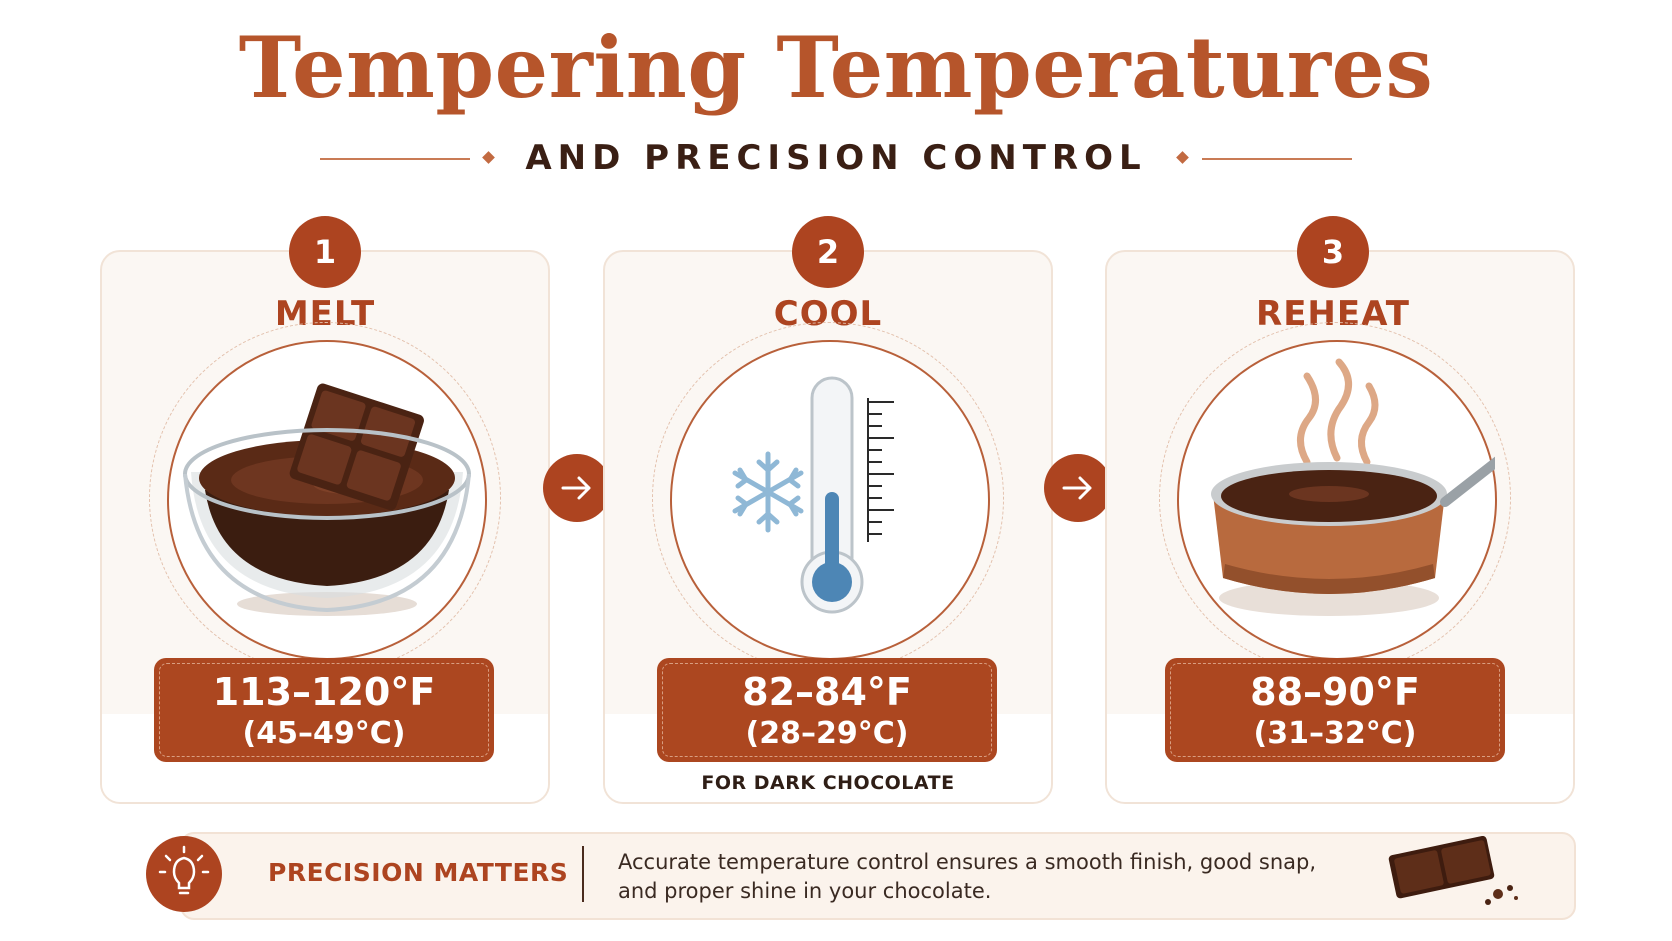 Image resolution: width=1672 pixels, height=941 pixels. Describe the element at coordinates (1335, 692) in the screenshot. I see `temp-fahrenheit: 88–90°F` at that location.